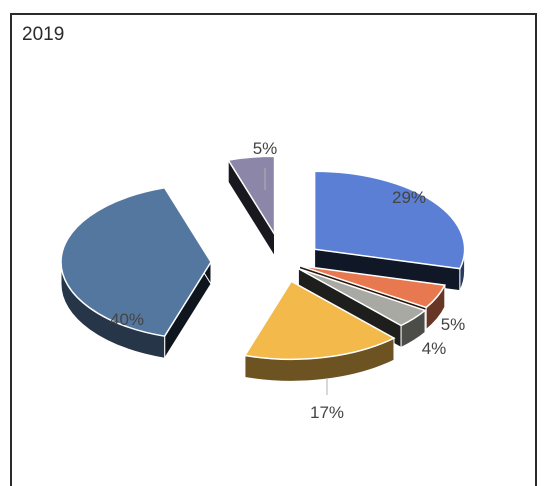 The height and width of the screenshot is (486, 547). I want to click on data-label-2: 5%, so click(453, 324).